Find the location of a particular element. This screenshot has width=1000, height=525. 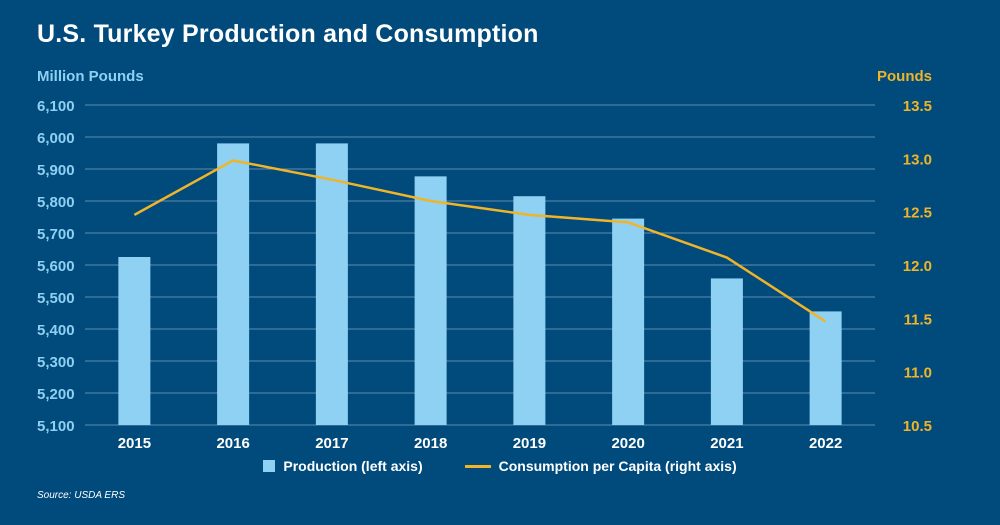

left-tick-label: 5,200 is located at coordinates (56, 394).